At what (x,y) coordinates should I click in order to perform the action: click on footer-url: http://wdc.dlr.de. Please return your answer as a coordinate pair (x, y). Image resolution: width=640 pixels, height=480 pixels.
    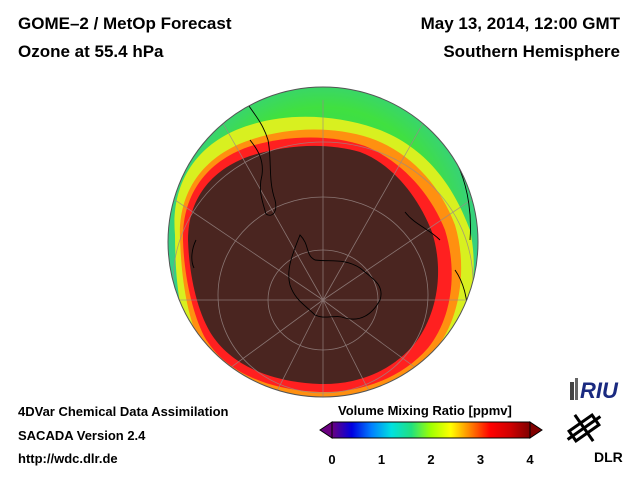
    Looking at the image, I should click on (68, 458).